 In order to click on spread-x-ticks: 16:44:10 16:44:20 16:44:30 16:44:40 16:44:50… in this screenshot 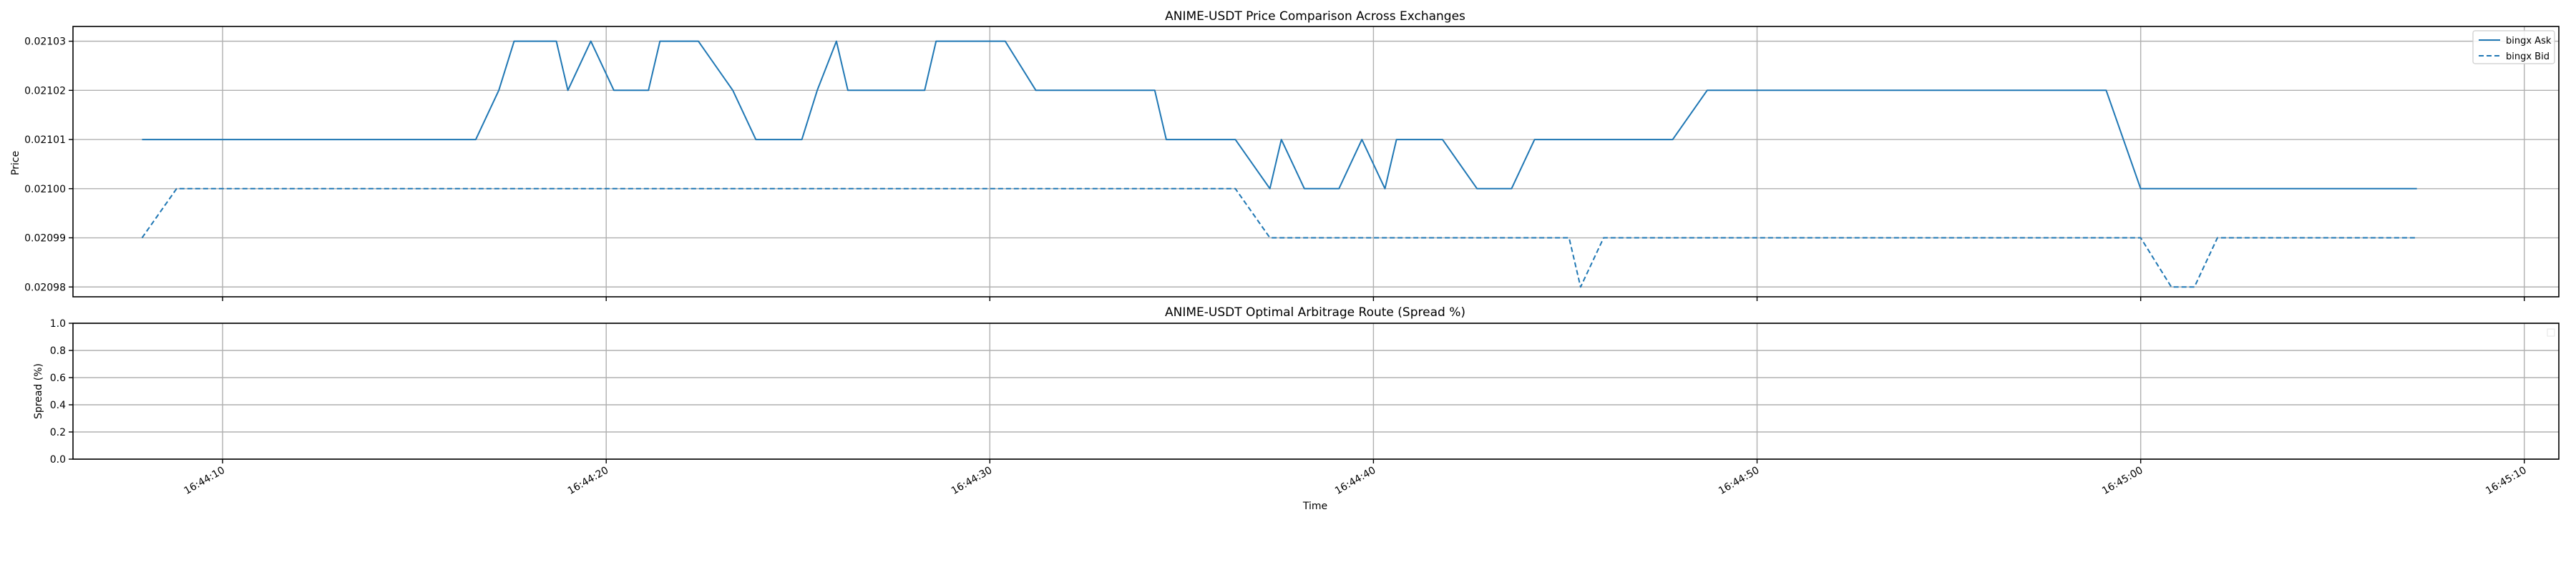, I will do `click(1355, 478)`.